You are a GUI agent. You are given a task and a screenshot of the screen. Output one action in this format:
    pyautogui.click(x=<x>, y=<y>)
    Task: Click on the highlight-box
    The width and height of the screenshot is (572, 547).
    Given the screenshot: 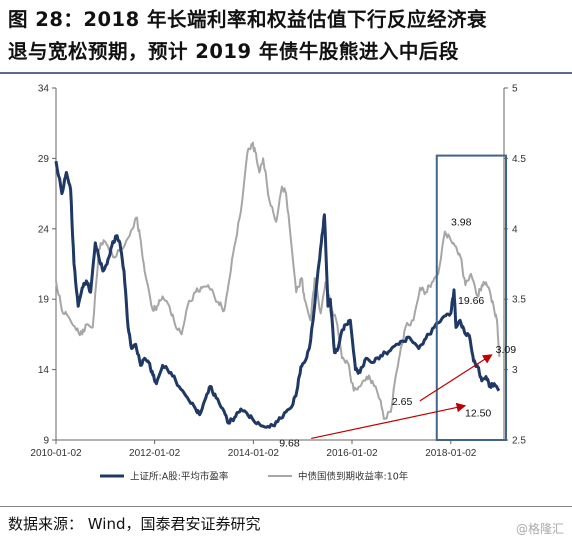 What is the action you would take?
    pyautogui.click(x=471, y=297)
    